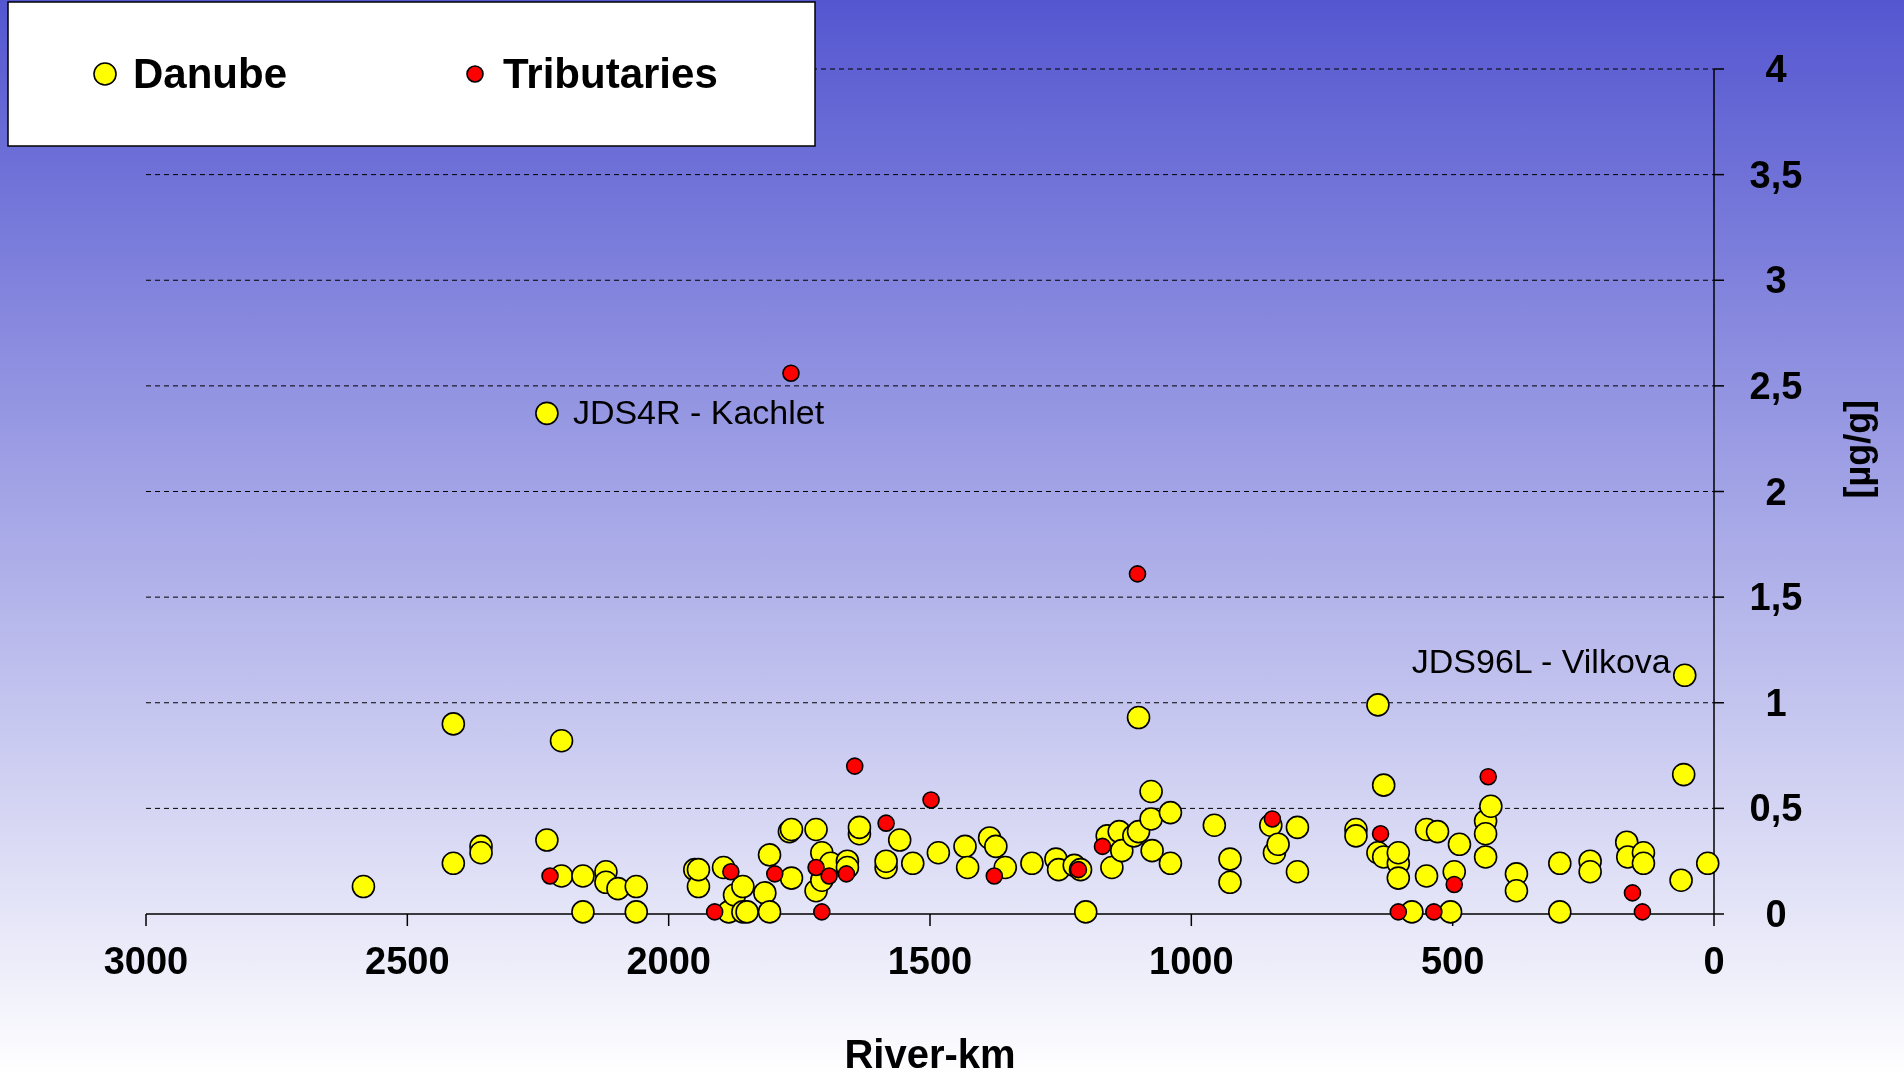  I want to click on x-tick-label: 0, so click(1714, 961).